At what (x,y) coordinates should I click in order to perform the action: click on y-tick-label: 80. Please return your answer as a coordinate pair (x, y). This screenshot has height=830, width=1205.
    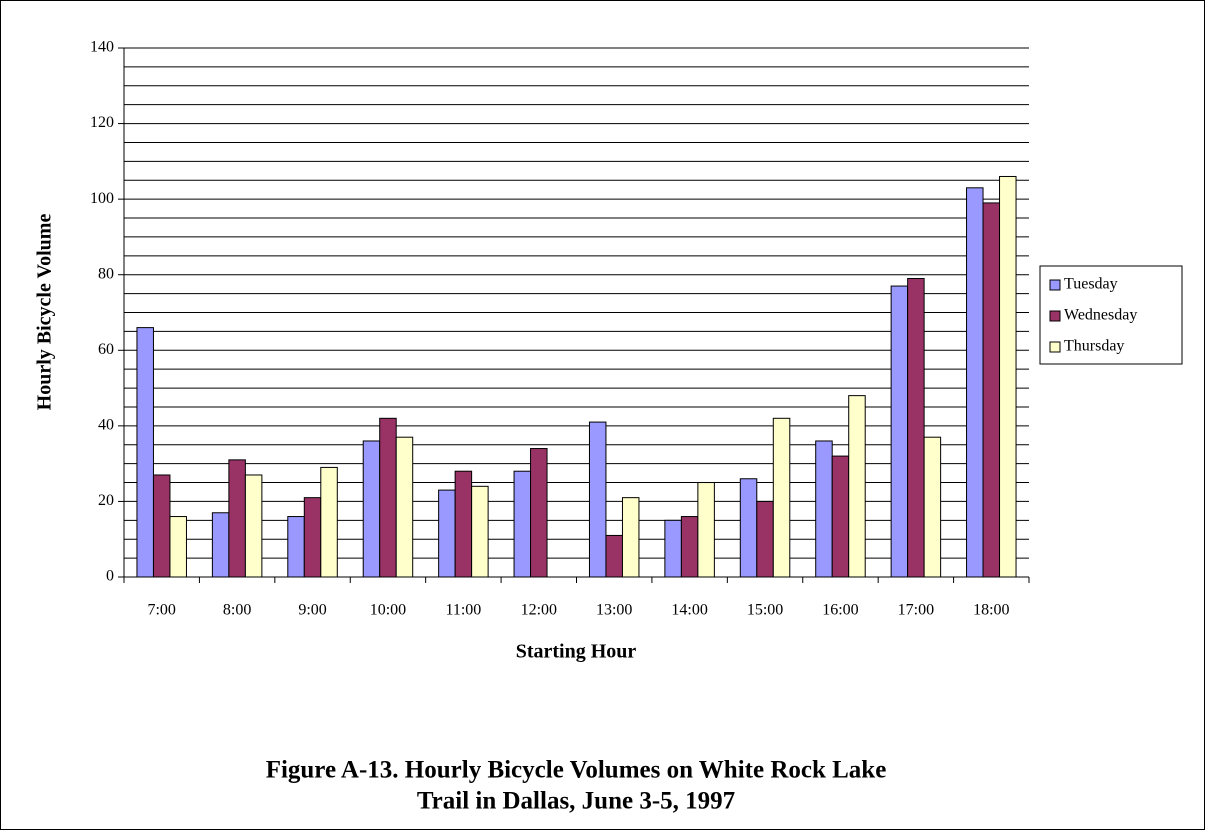
    Looking at the image, I should click on (106, 273).